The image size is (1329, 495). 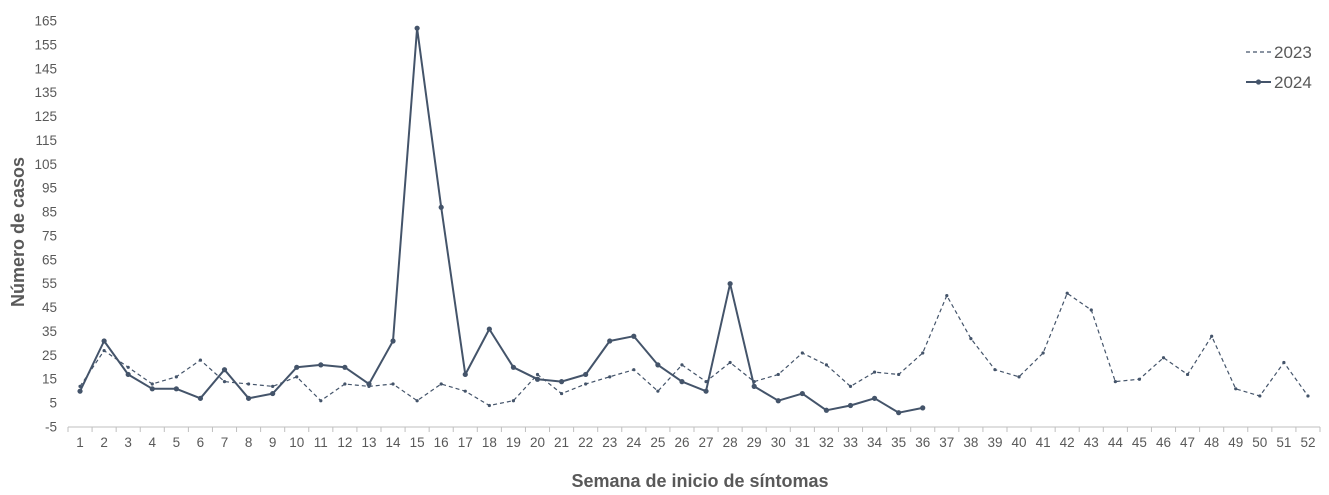 What do you see at coordinates (45, 116) in the screenshot?
I see `y-tick-label: 125` at bounding box center [45, 116].